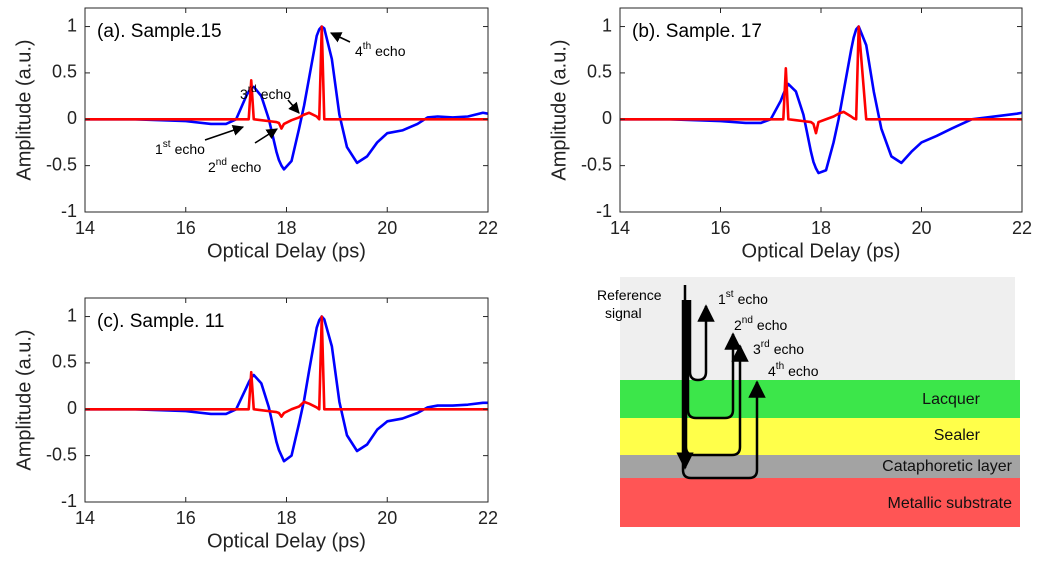  I want to click on cataphoretic-layer, so click(820, 466).